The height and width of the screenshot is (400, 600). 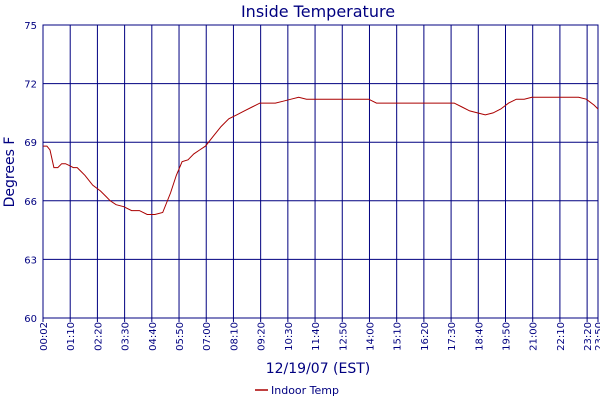 What do you see at coordinates (30, 260) in the screenshot?
I see `y-tick-label: 63` at bounding box center [30, 260].